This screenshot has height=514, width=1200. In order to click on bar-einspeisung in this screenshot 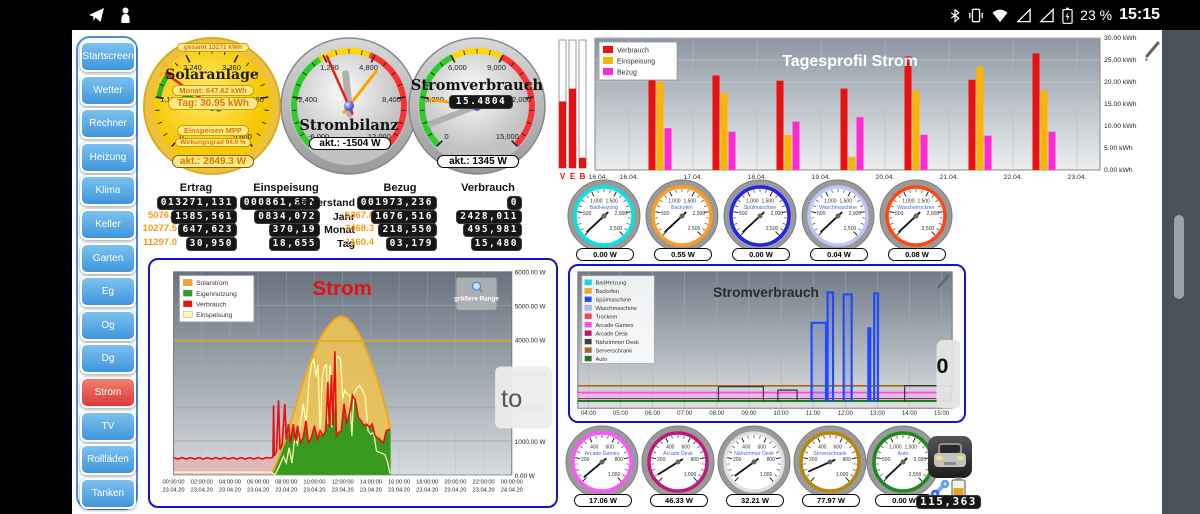, I will do `click(660, 126)`.